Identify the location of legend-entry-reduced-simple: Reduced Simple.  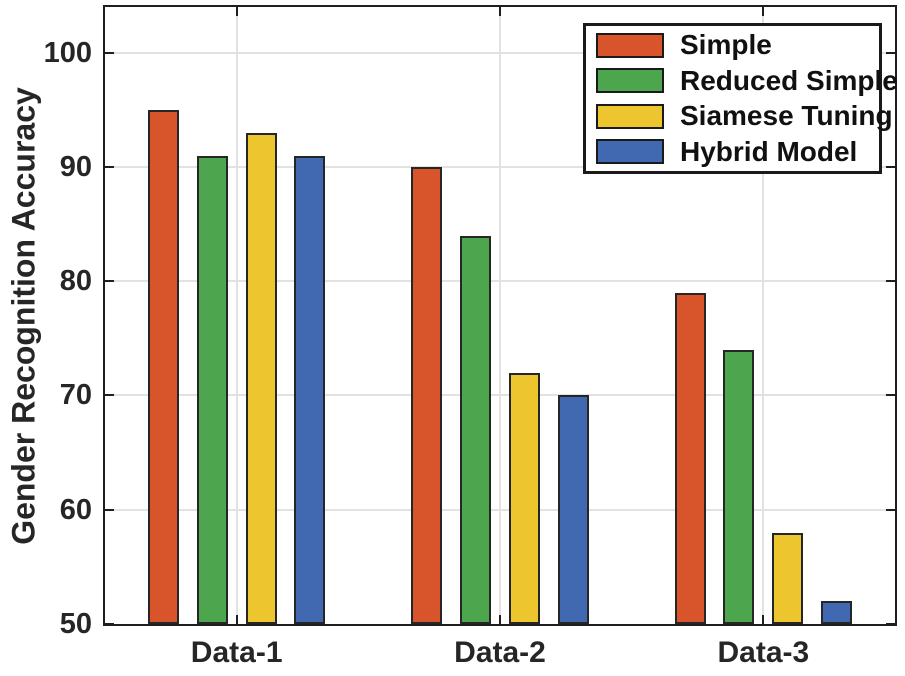
(747, 81).